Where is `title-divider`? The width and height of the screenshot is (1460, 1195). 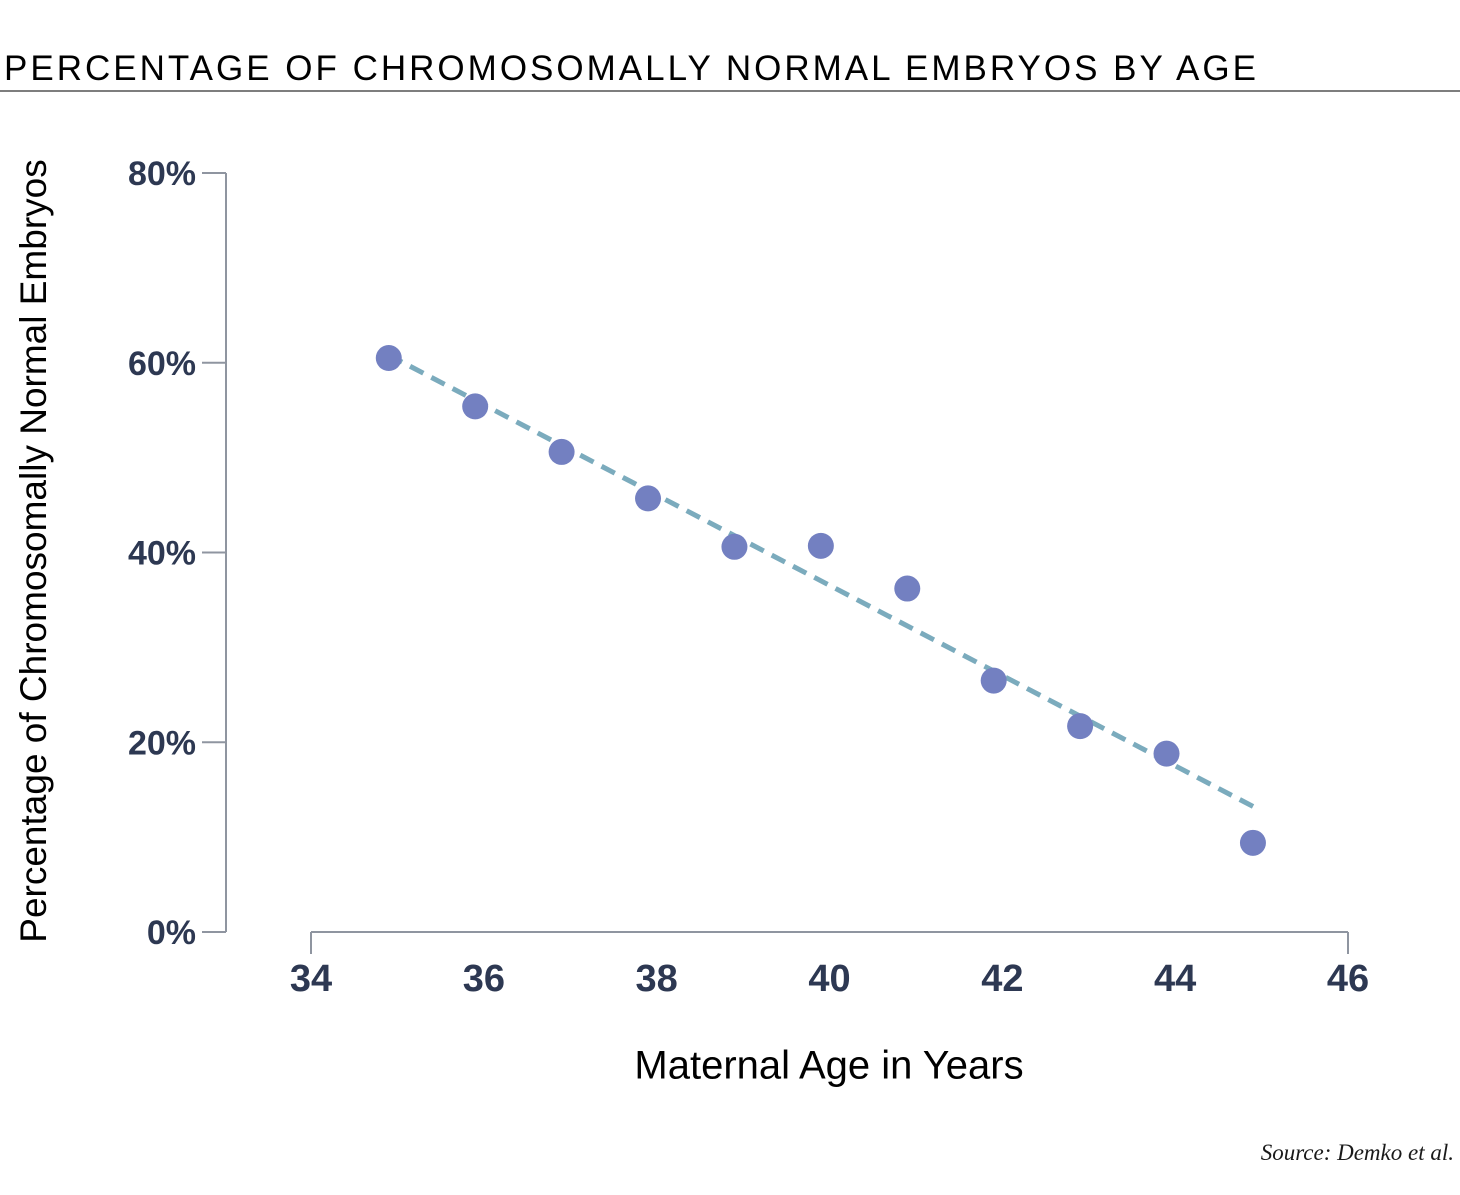
title-divider is located at coordinates (730, 91).